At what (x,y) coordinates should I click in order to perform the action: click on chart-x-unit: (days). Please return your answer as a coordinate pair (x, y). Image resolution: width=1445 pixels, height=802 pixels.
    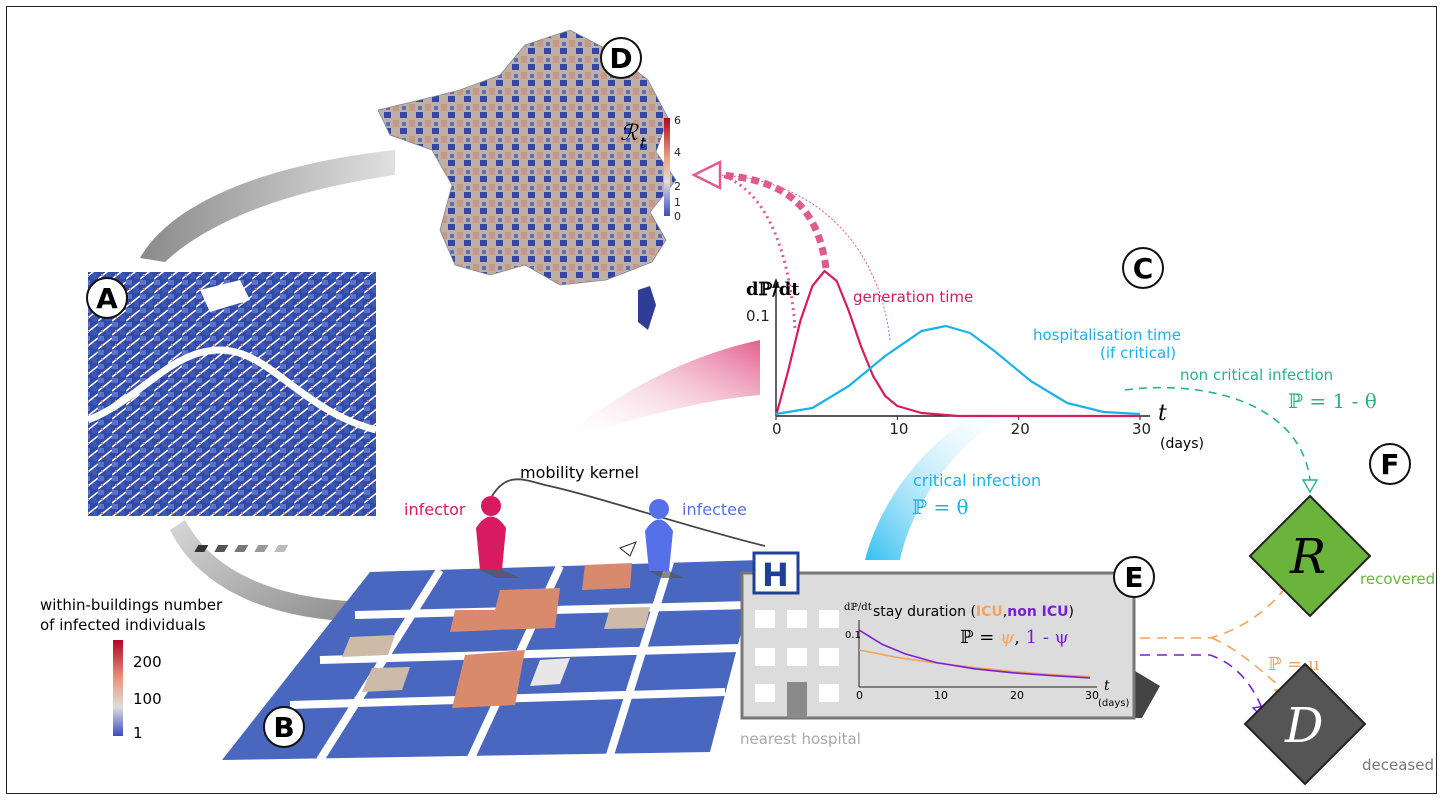
    Looking at the image, I should click on (1182, 444).